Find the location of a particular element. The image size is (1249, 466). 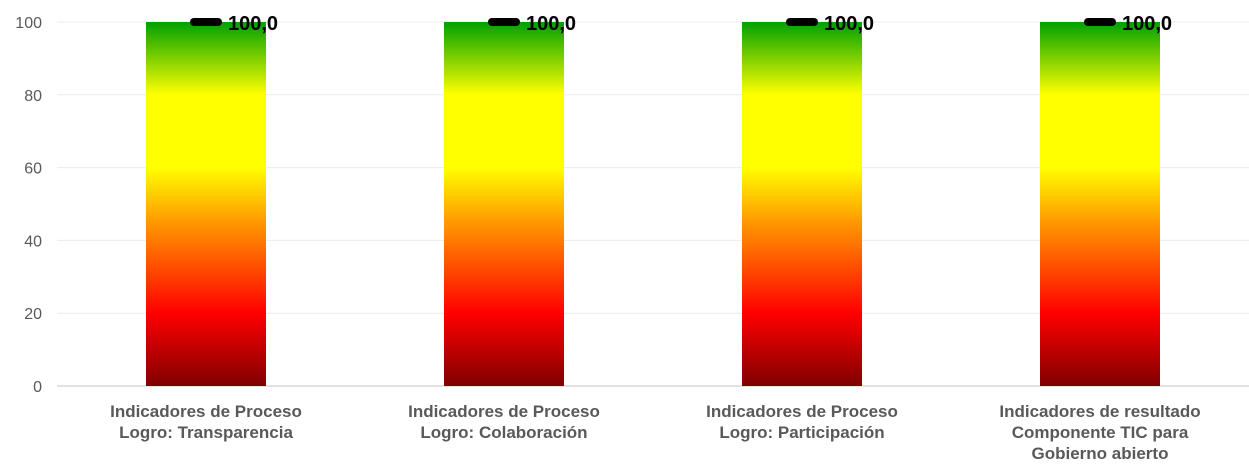

y-tick-label: 20 is located at coordinates (33, 314).